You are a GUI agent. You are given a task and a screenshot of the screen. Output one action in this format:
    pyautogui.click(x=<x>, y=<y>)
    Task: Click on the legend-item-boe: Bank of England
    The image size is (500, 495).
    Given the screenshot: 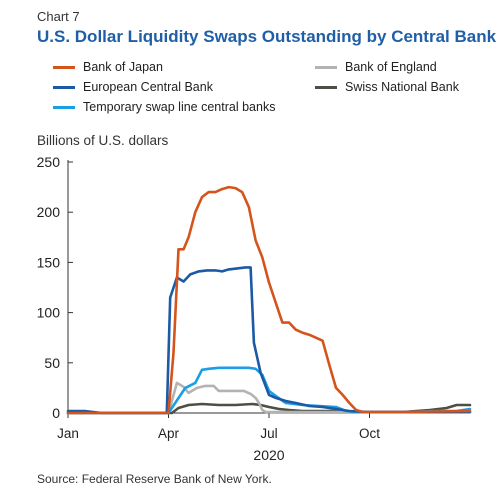 What is the action you would take?
    pyautogui.click(x=376, y=67)
    